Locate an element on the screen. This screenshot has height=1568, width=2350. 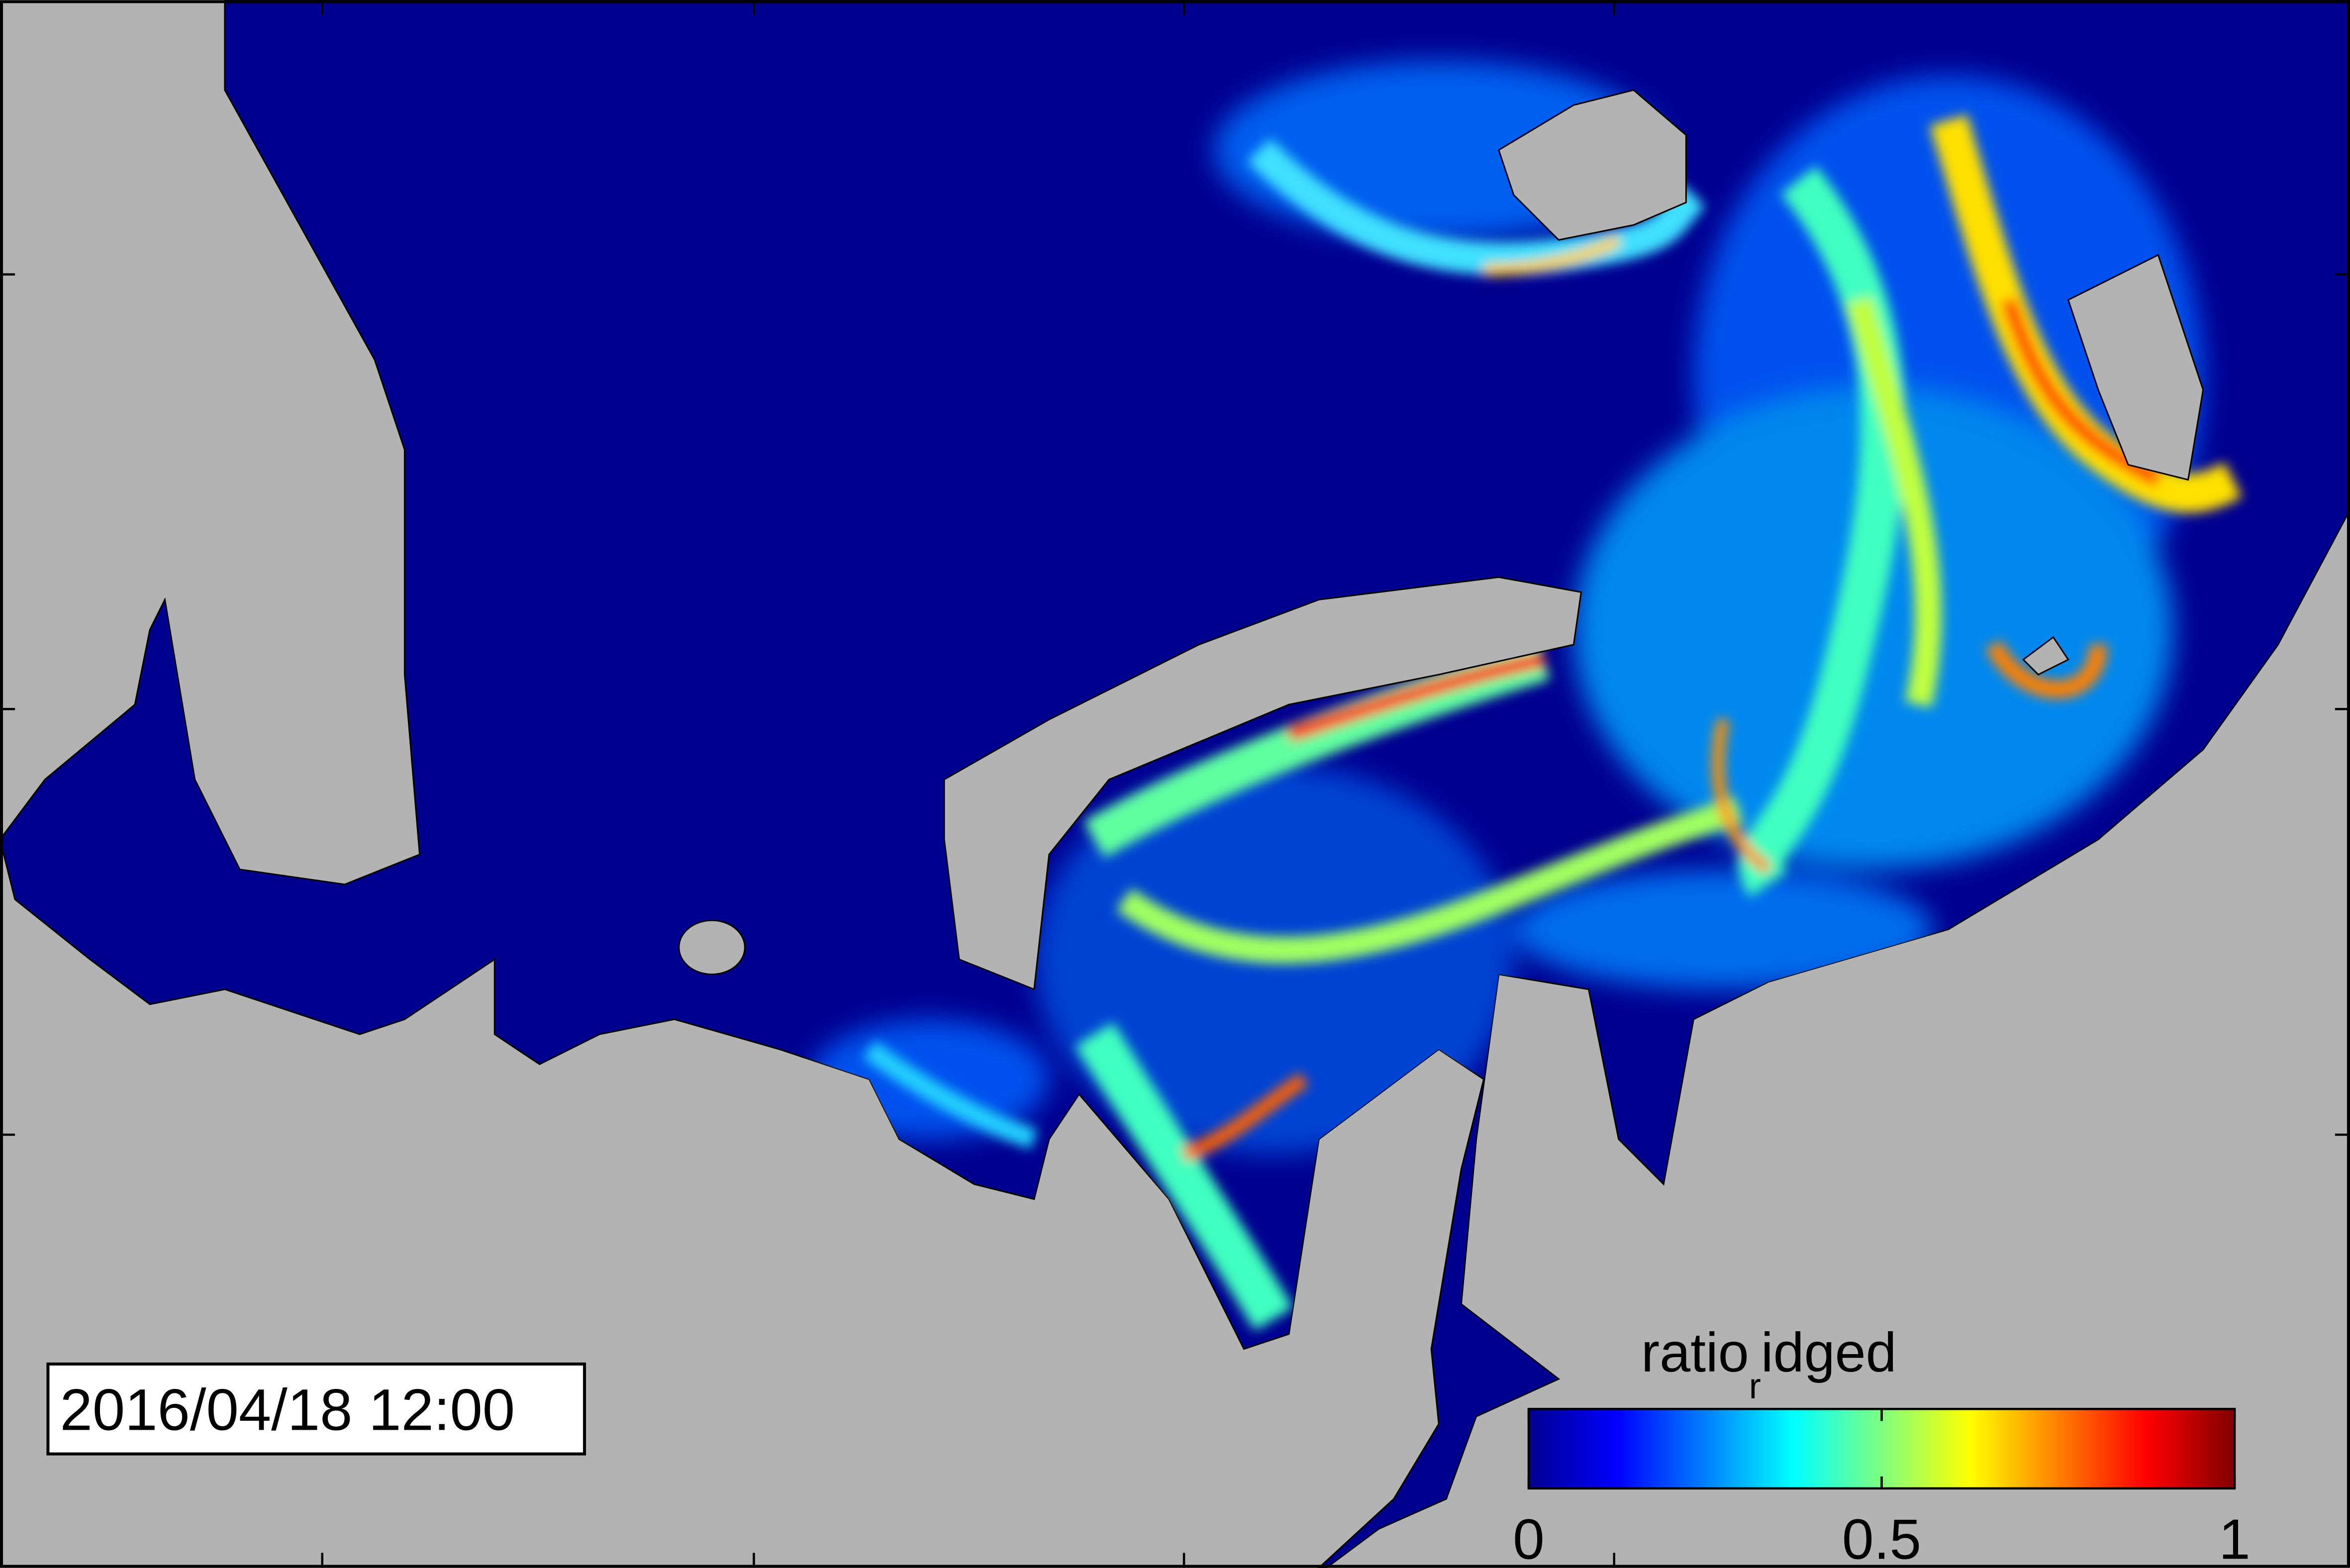
colorbar-tick-label: 1 is located at coordinates (2235, 1538).